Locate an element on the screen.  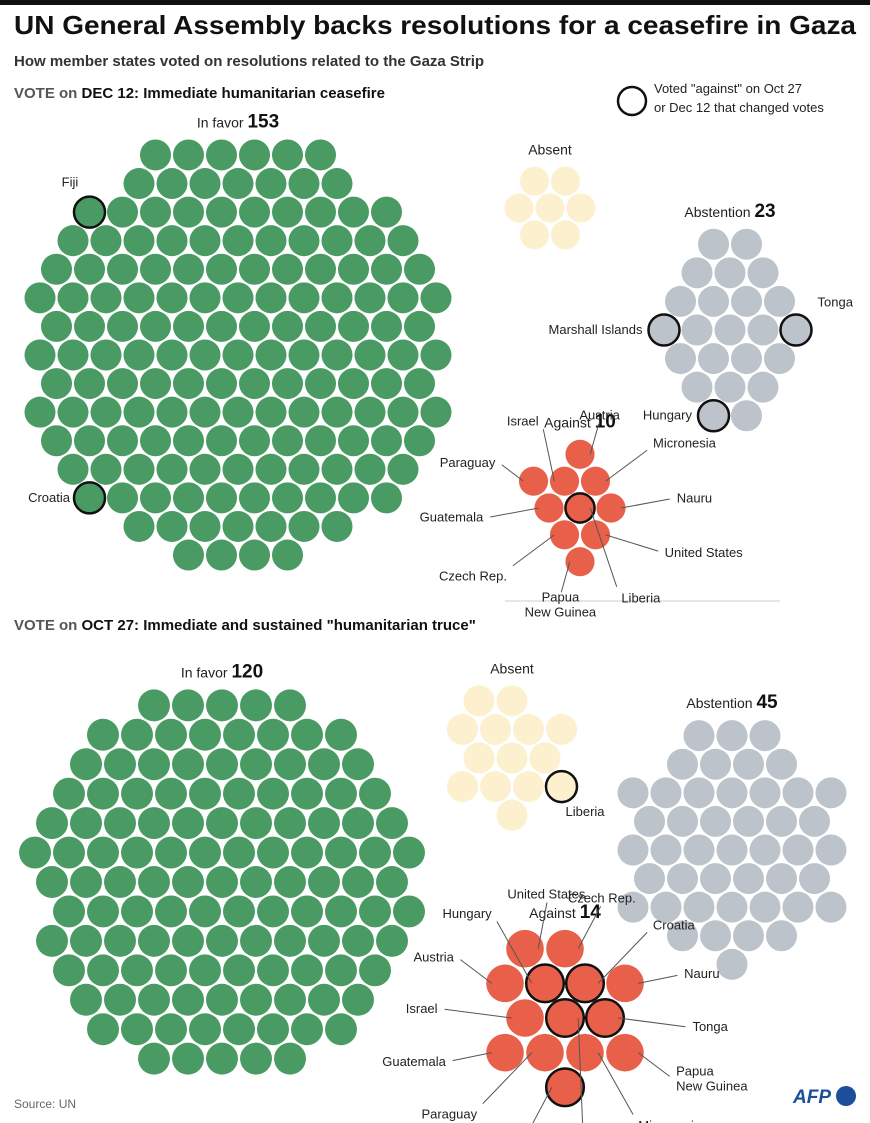
group-label: Abstention 23 is located at coordinates (729, 211).